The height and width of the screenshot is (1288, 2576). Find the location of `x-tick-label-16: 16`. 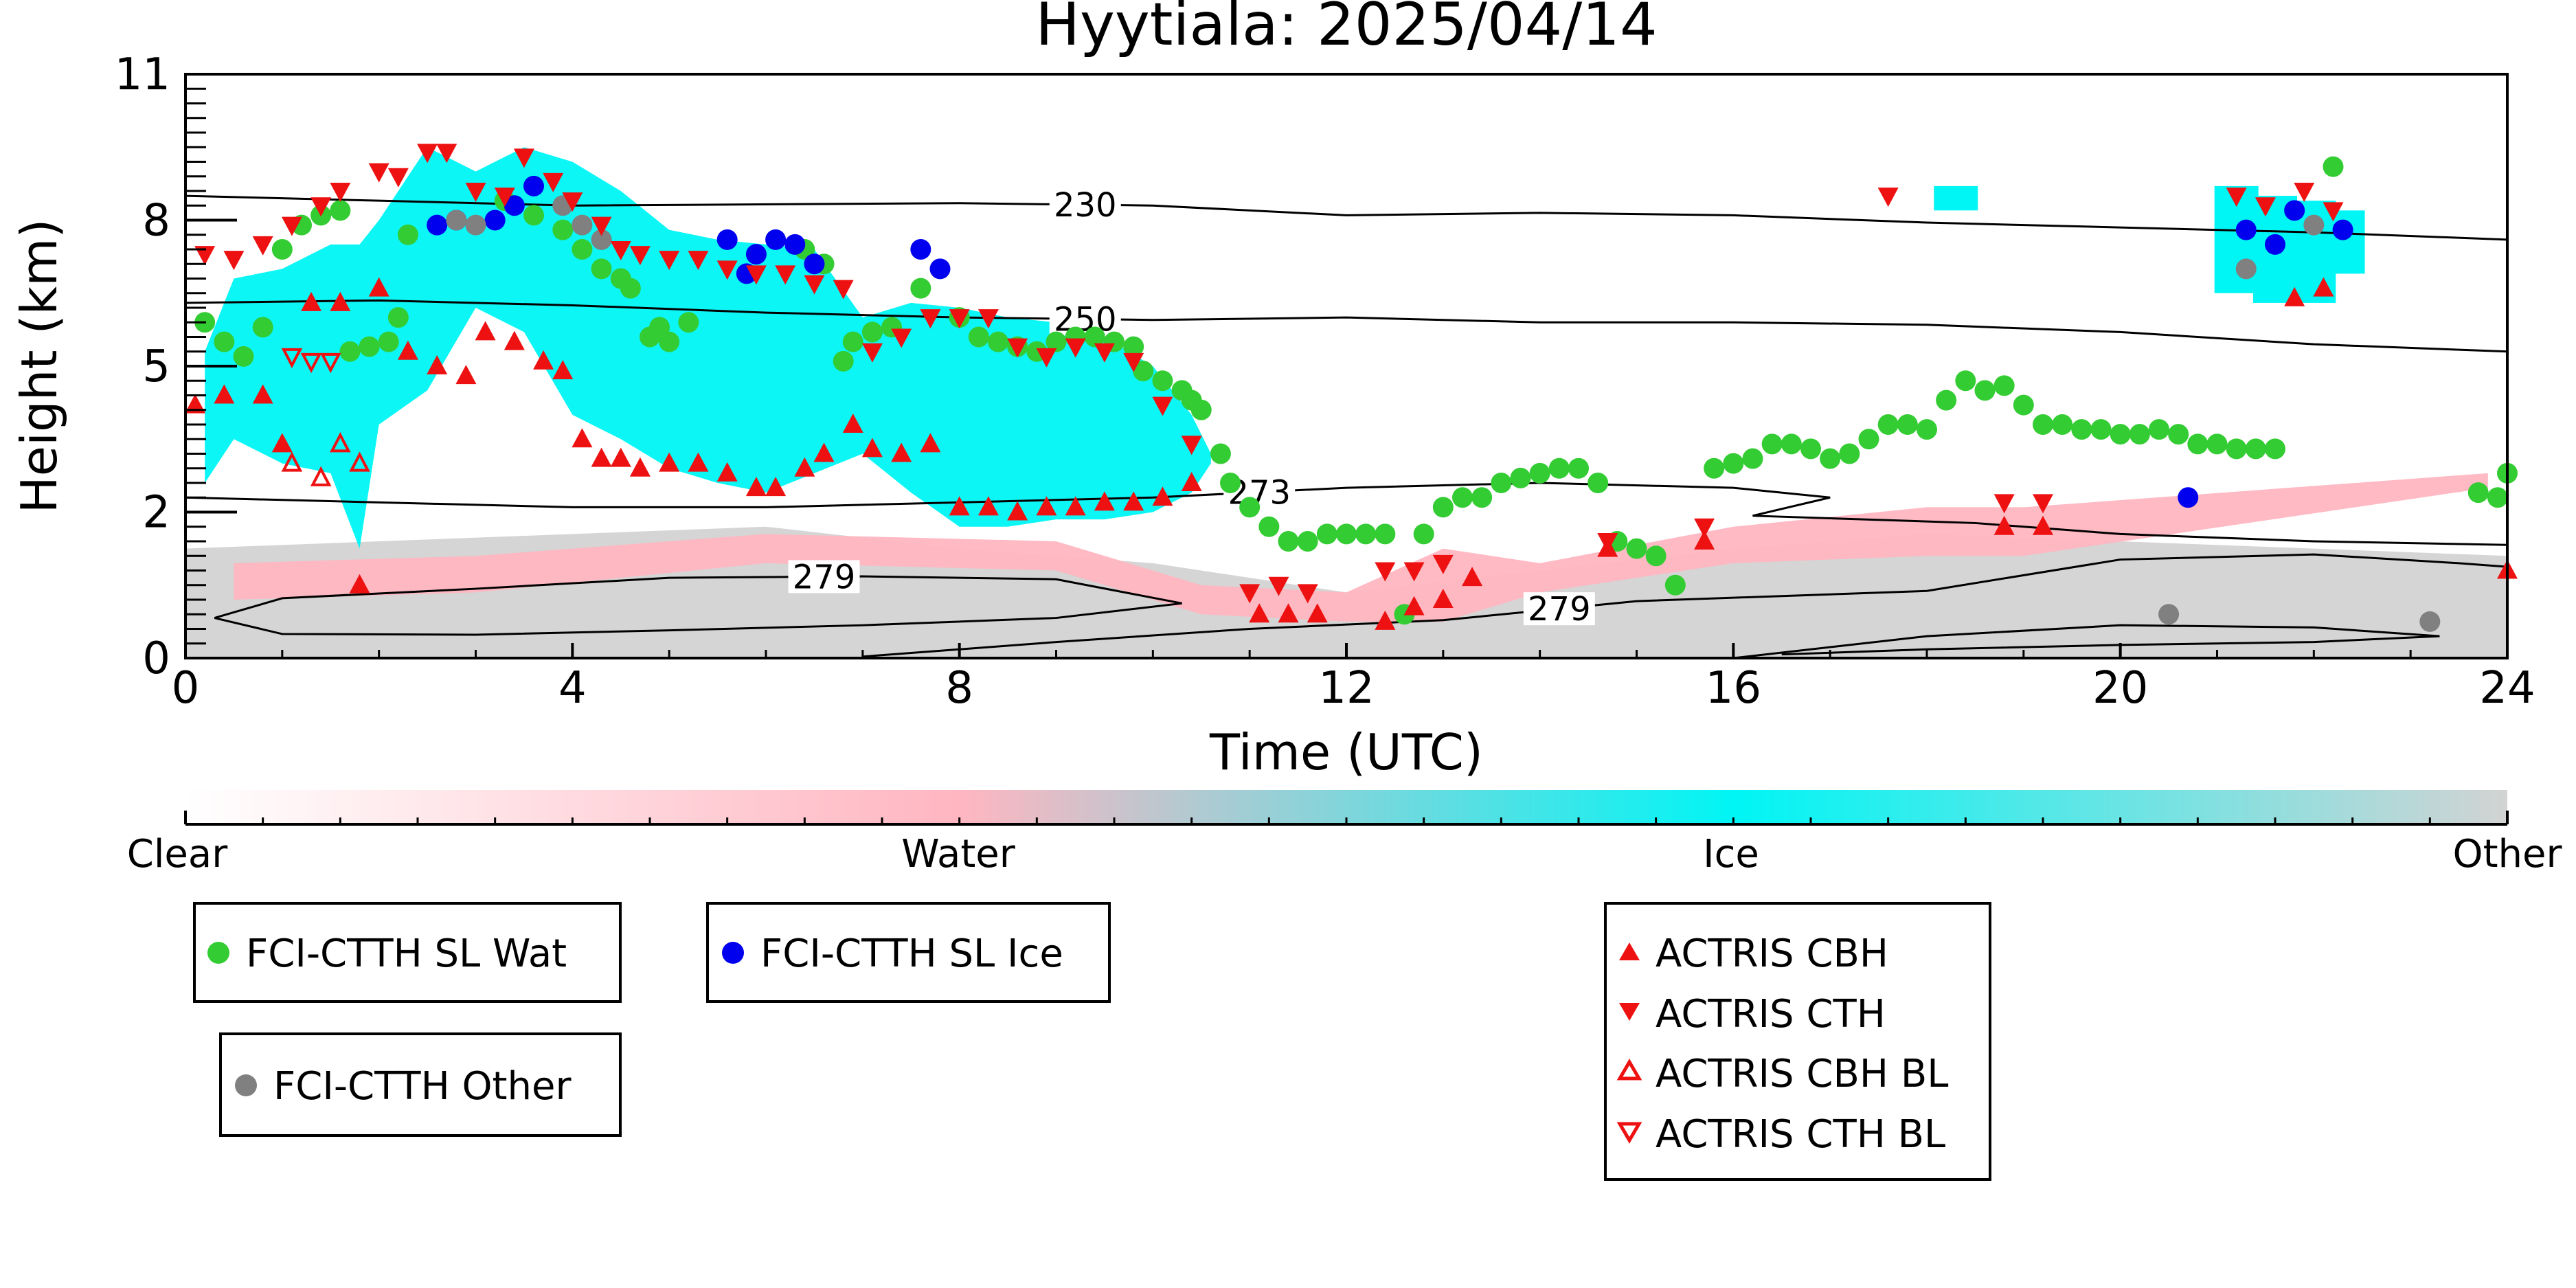

x-tick-label-16: 16 is located at coordinates (1733, 688).